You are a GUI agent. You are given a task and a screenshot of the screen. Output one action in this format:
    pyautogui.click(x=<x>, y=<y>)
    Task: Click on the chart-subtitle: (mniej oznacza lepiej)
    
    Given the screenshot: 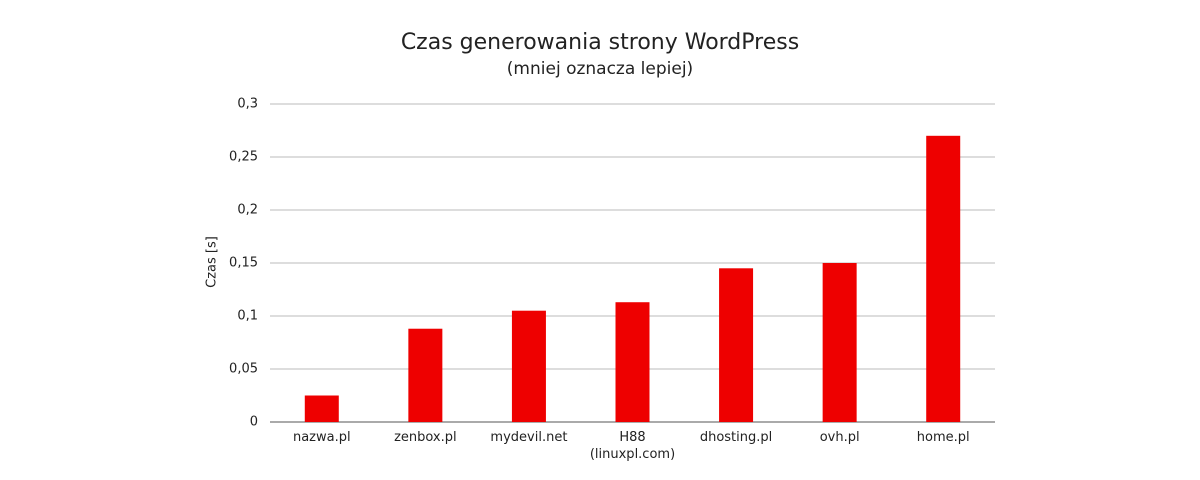 What is the action you would take?
    pyautogui.click(x=600, y=69)
    